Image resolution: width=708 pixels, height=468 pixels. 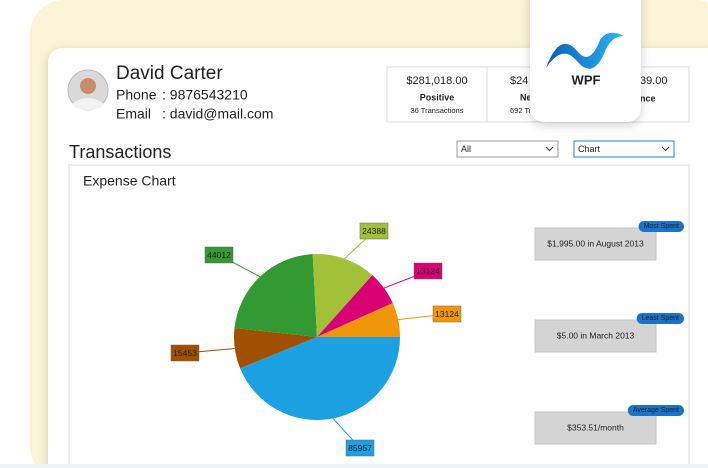 I want to click on stat-tag: Most Spent, so click(x=661, y=226).